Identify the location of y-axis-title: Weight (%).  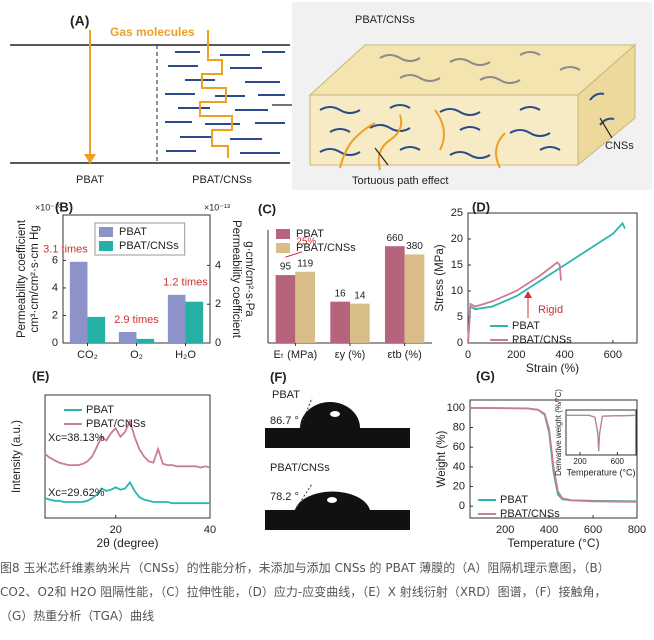
(442, 459).